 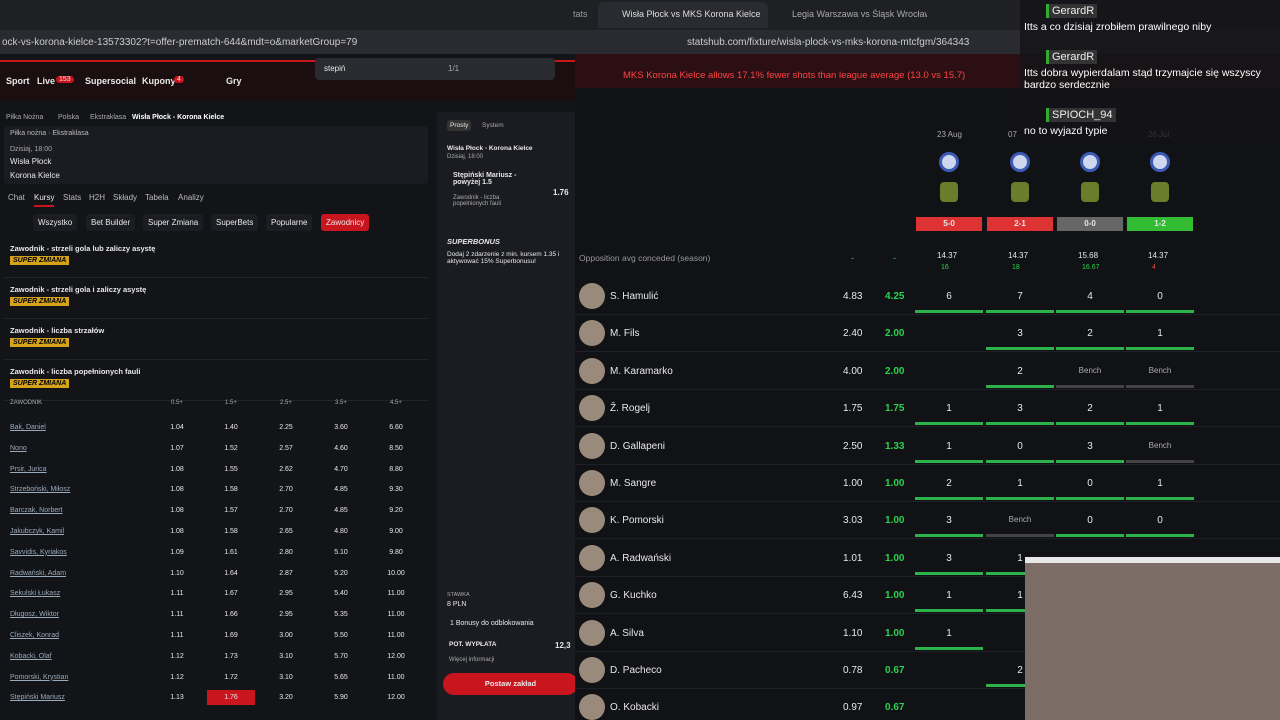 What do you see at coordinates (231, 469) in the screenshot?
I see `odds: 1.55` at bounding box center [231, 469].